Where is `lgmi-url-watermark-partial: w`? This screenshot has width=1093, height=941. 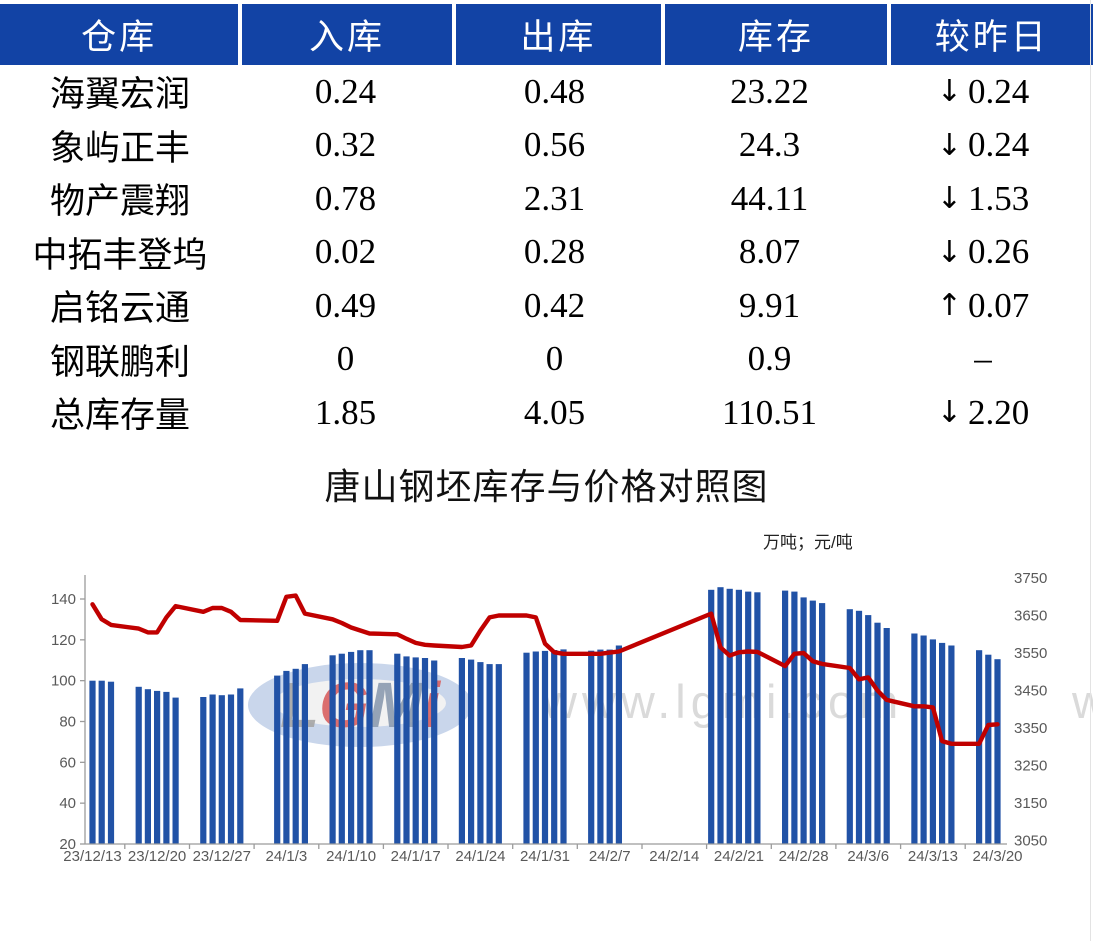 lgmi-url-watermark-partial: w is located at coordinates (1082, 701).